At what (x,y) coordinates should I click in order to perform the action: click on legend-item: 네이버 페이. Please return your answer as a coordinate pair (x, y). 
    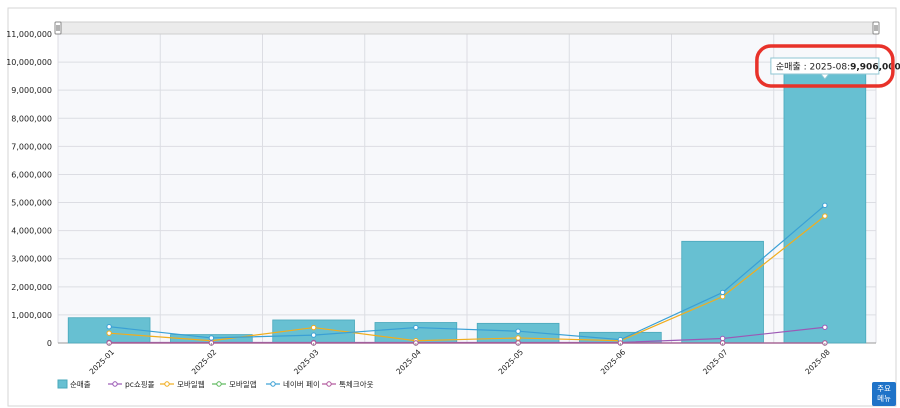
    Looking at the image, I should click on (293, 384).